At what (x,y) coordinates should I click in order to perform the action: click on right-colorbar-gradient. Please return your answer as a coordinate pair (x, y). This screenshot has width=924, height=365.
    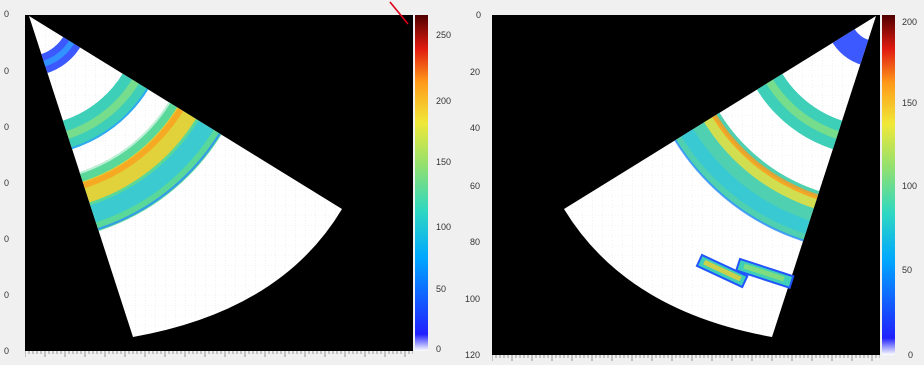
    Looking at the image, I should click on (888, 185).